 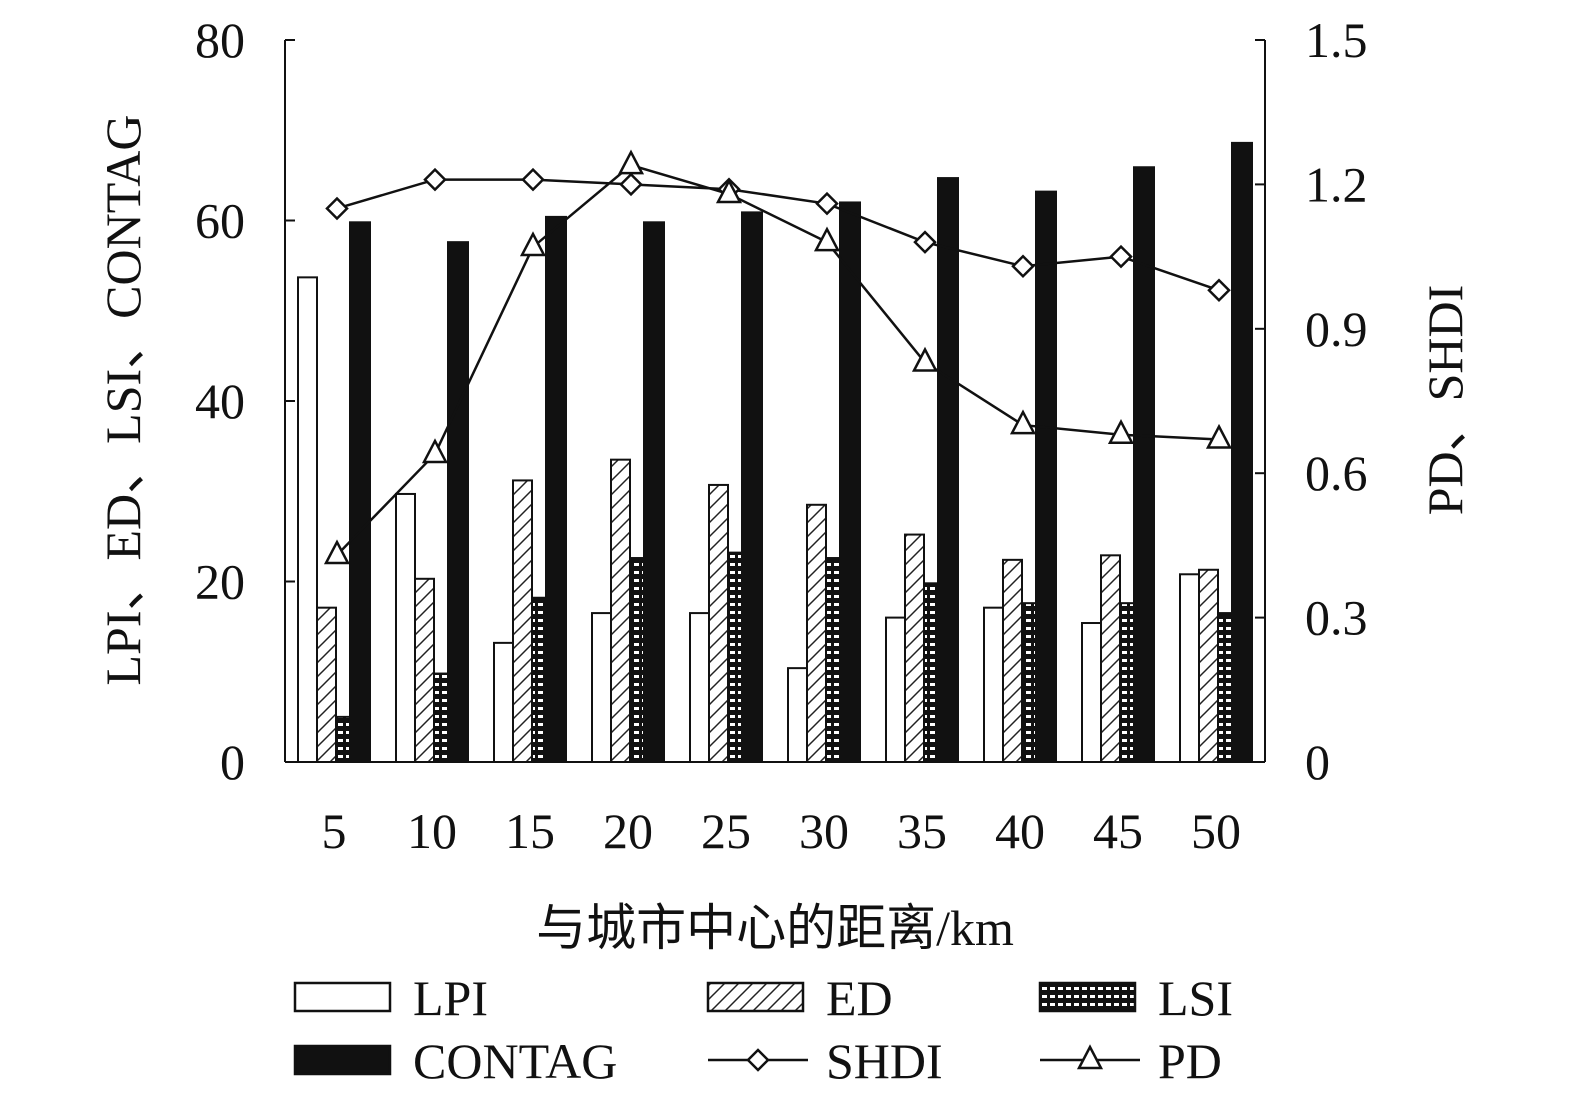 I want to click on y-tick-label: 0, so click(x=232, y=762).